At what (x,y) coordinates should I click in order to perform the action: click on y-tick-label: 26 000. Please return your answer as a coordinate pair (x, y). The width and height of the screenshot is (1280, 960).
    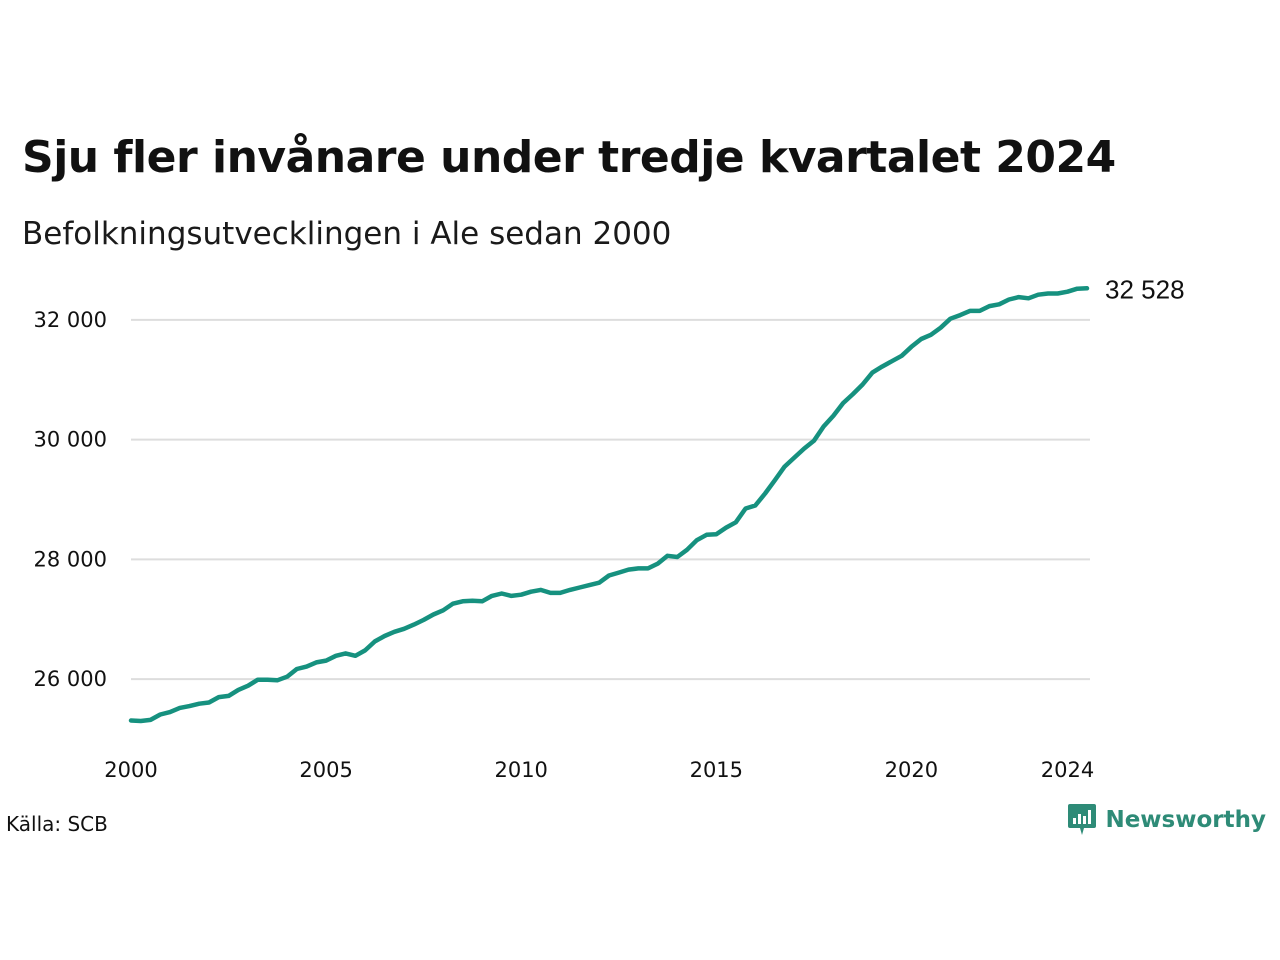
    Looking at the image, I should click on (70, 679).